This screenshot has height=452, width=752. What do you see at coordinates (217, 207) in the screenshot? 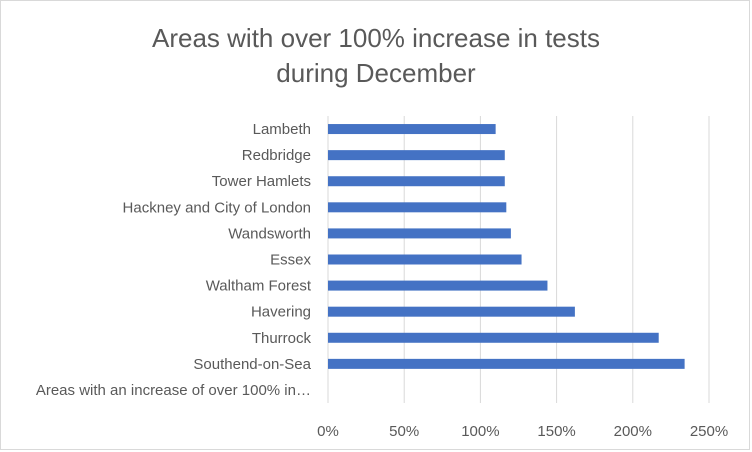
I see `category-label: Hackney and City of London` at bounding box center [217, 207].